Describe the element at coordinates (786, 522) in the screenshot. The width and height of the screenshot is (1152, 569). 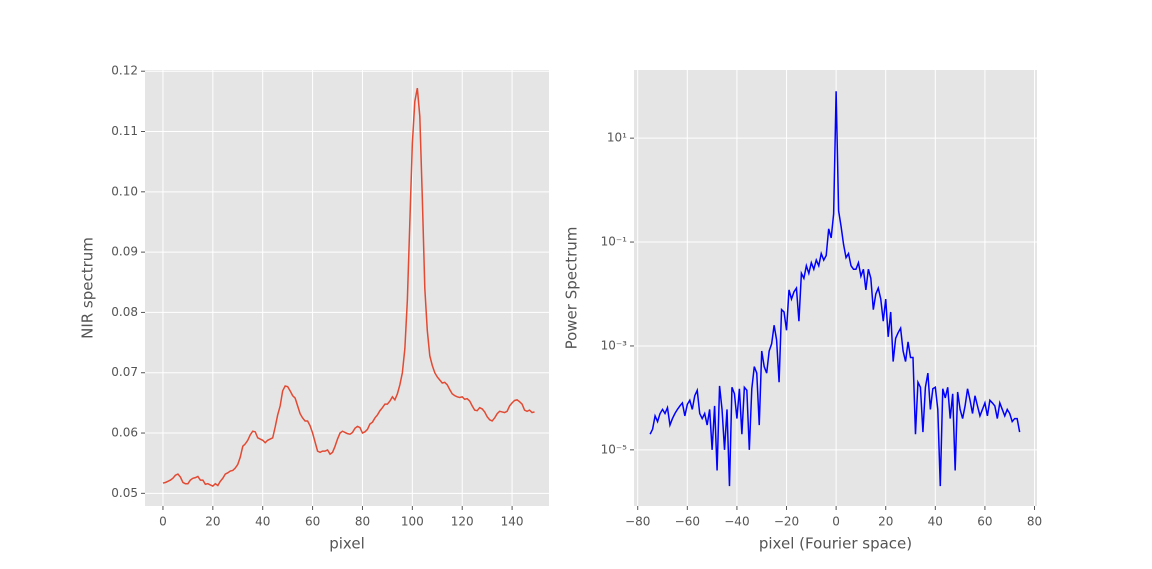
I see `x-tick-label: −20` at that location.